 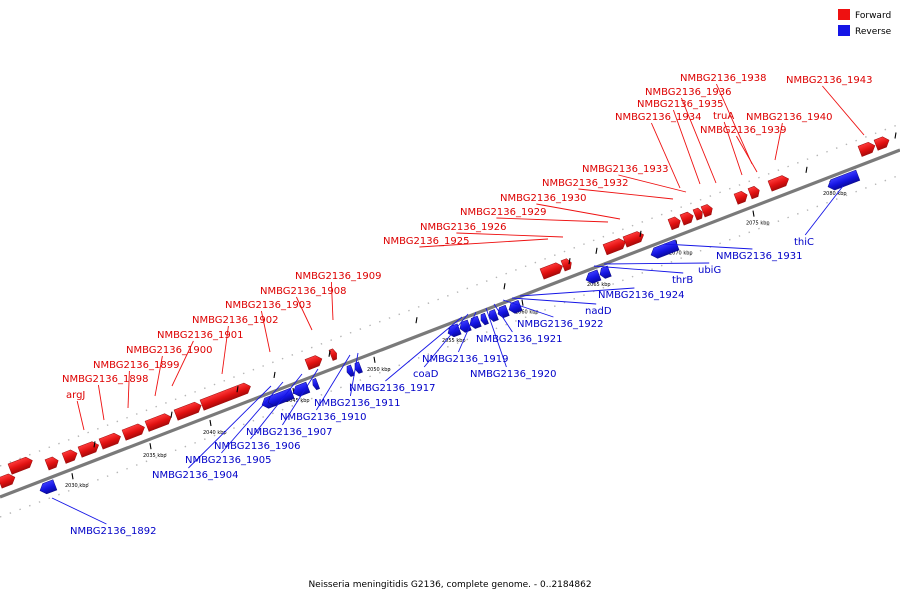 I want to click on reverse-gene-leader-nmbg2136-1904, so click(x=230, y=427).